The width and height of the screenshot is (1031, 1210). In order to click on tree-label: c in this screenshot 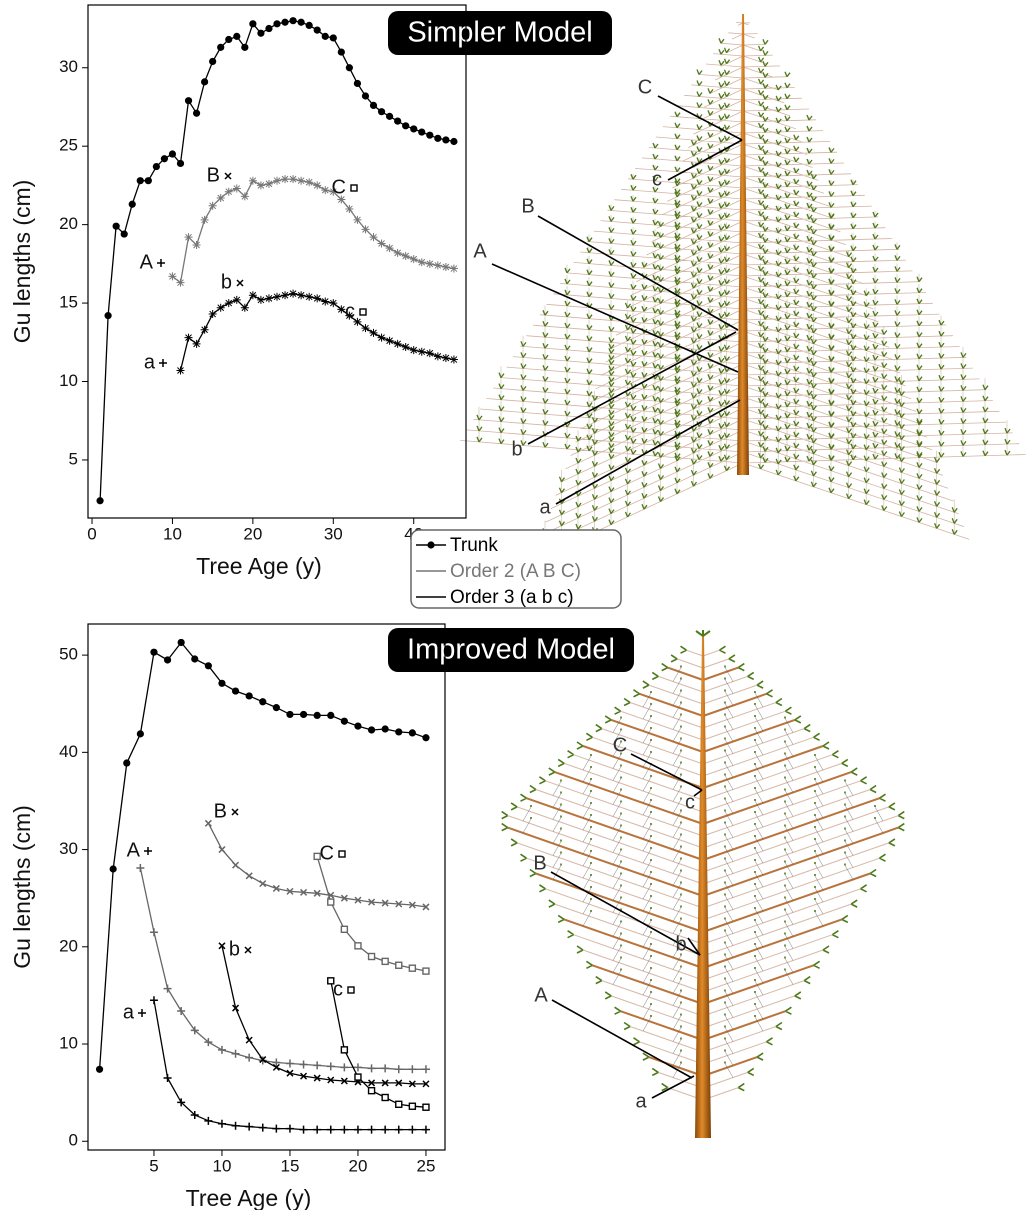, I will do `click(690, 802)`.